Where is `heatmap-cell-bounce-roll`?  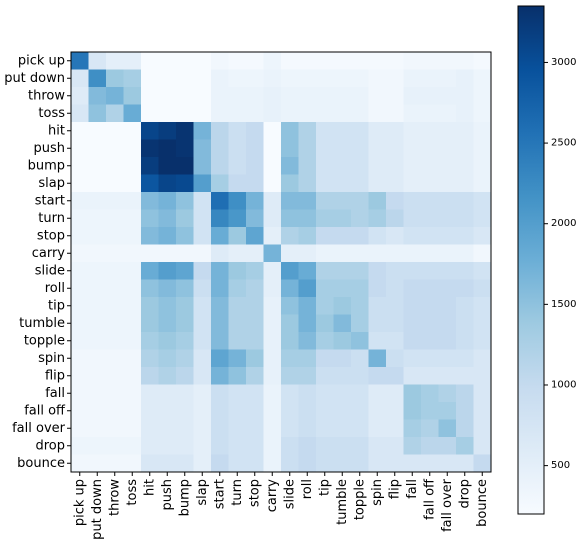
heatmap-cell-bounce-roll is located at coordinates (307, 463).